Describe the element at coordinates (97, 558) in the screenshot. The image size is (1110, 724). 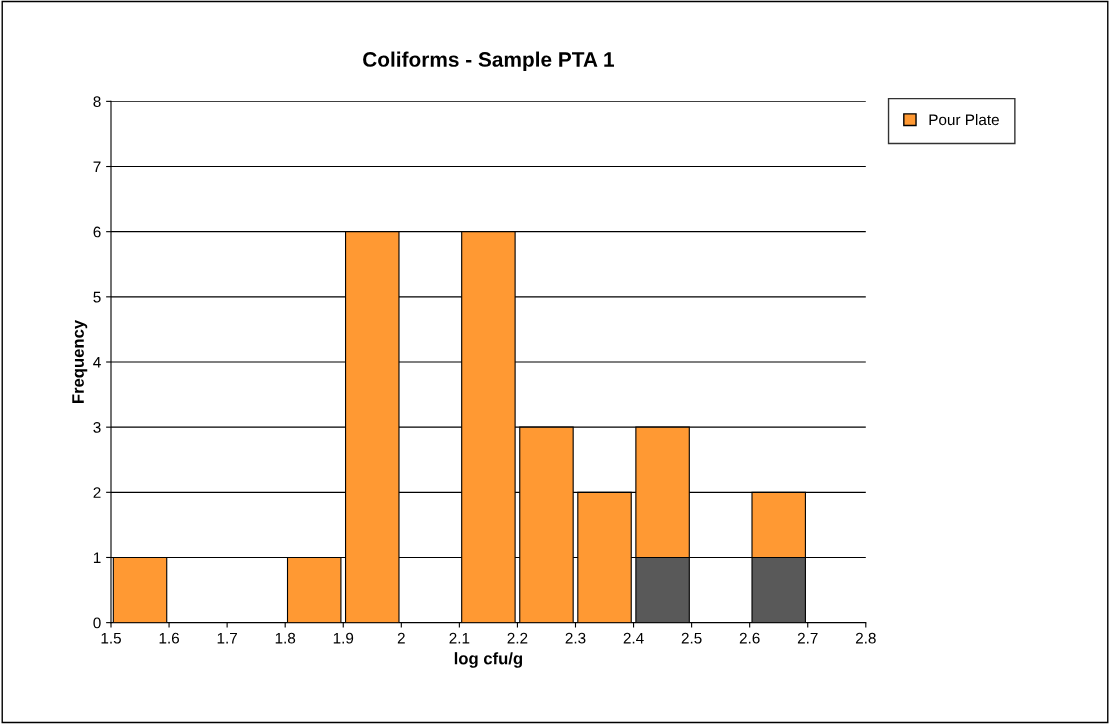
I see `y-tick-label: 1` at that location.